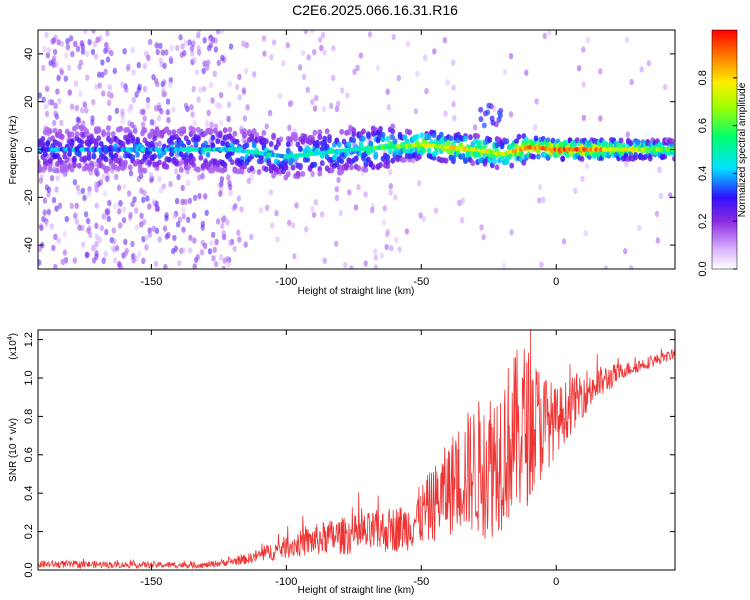 This screenshot has width=750, height=600. Describe the element at coordinates (10, 338) in the screenshot. I see `snr-multiplier-exp: 4` at that location.